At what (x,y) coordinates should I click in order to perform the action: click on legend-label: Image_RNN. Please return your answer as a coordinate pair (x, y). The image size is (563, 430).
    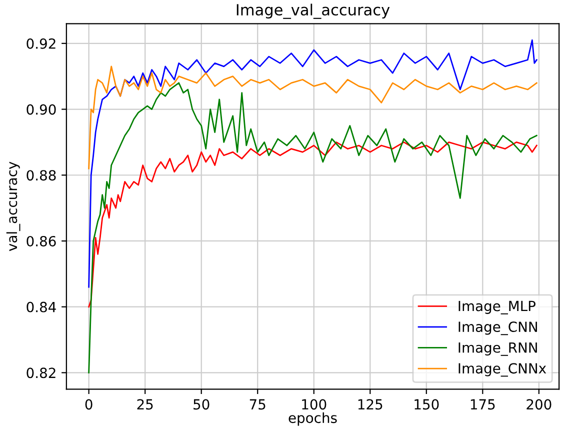
    Looking at the image, I should click on (497, 349).